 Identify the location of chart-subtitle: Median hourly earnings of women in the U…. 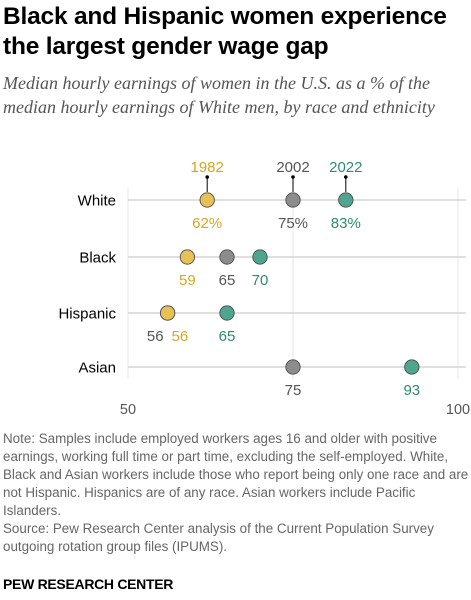
(219, 95).